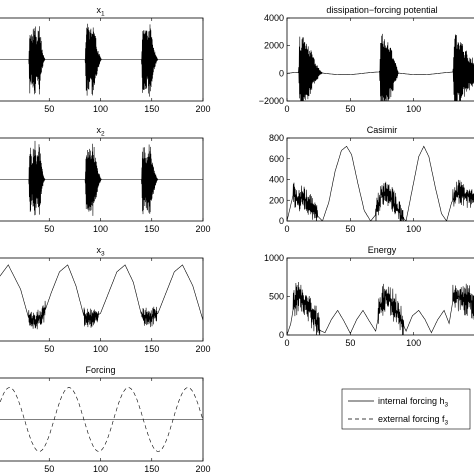 The height and width of the screenshot is (474, 474). What do you see at coordinates (100, 131) in the screenshot?
I see `subplot-title: x2` at bounding box center [100, 131].